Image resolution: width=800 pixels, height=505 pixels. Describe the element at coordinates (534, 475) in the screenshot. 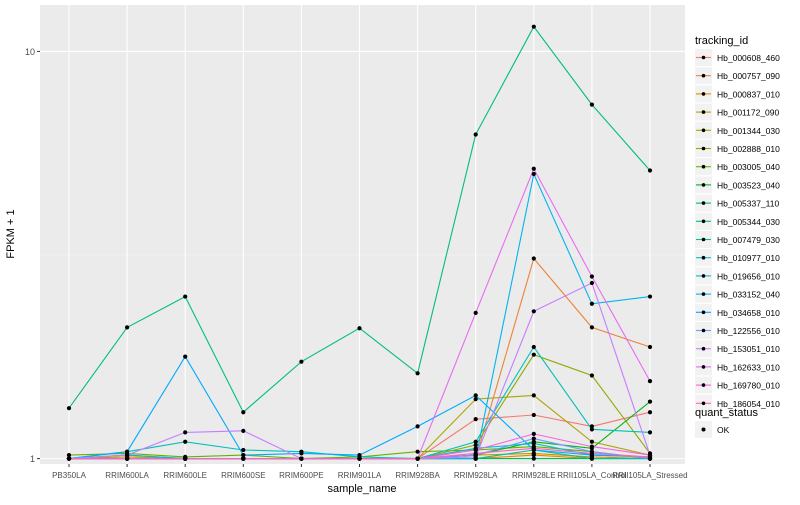

I see `x-tick-label: RRIM928LE` at that location.